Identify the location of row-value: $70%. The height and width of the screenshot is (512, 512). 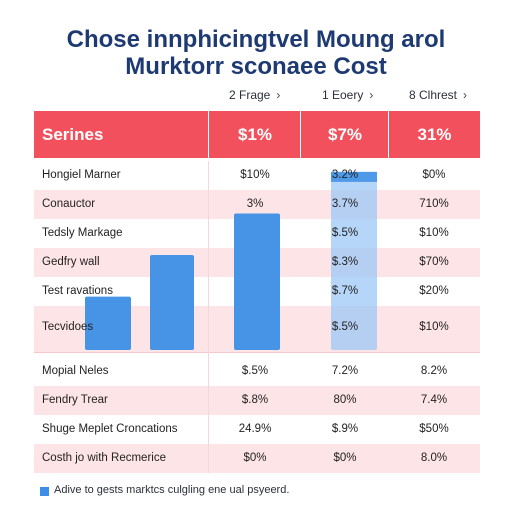
(434, 262).